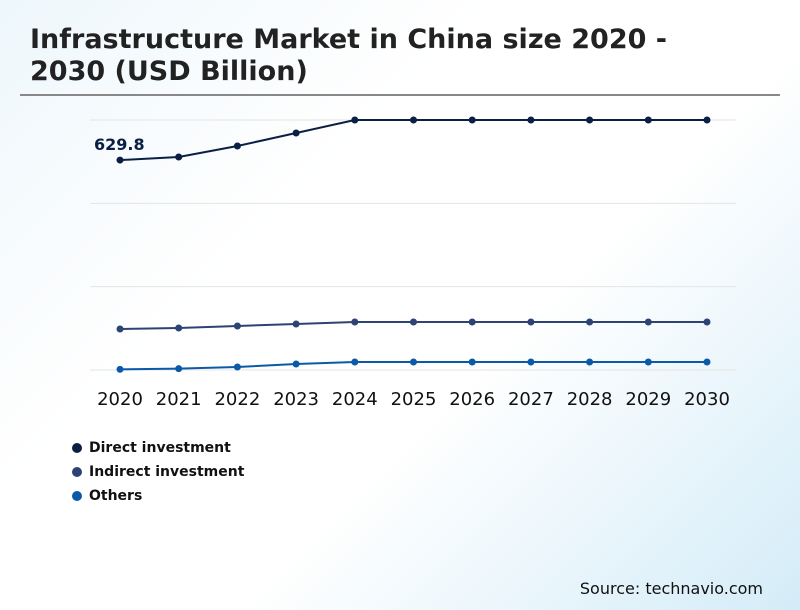  Describe the element at coordinates (414, 399) in the screenshot. I see `x-tick-label: 2025` at that location.